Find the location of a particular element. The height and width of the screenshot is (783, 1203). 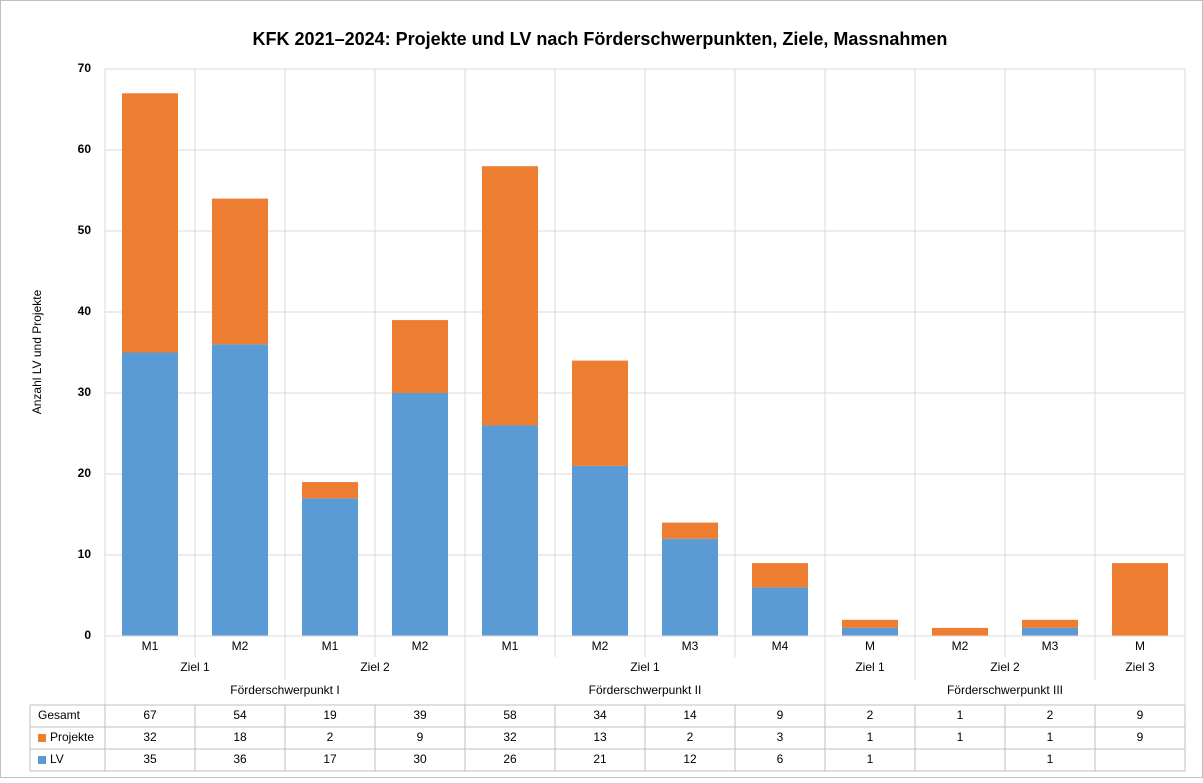

y-tick-label: 40 is located at coordinates (85, 311).